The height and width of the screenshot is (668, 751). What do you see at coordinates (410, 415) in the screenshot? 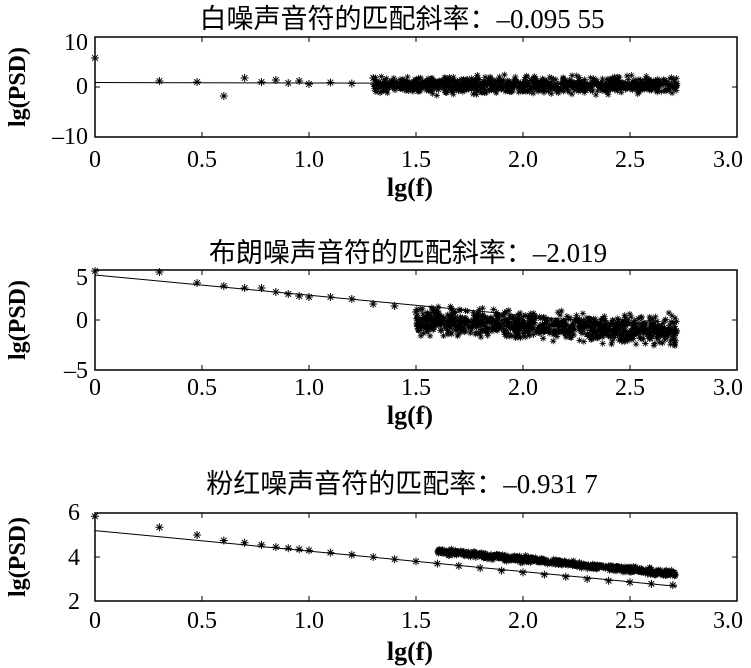
I see `x-axis-label: lg(f)` at bounding box center [410, 415].